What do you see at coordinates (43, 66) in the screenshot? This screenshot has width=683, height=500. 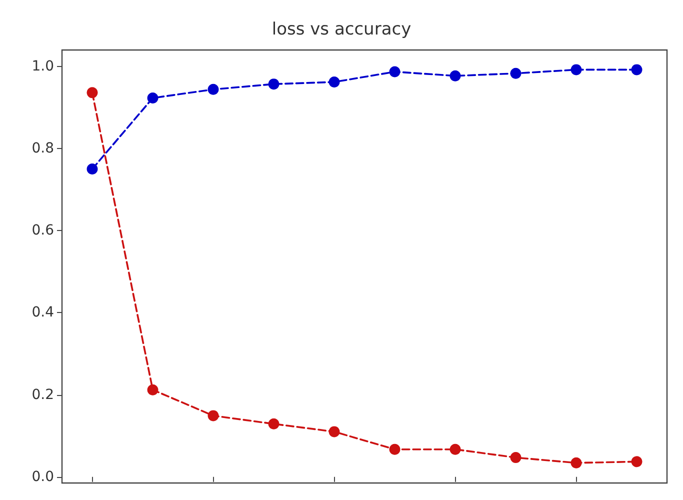 I see `y-tick-label: 1.0` at bounding box center [43, 66].